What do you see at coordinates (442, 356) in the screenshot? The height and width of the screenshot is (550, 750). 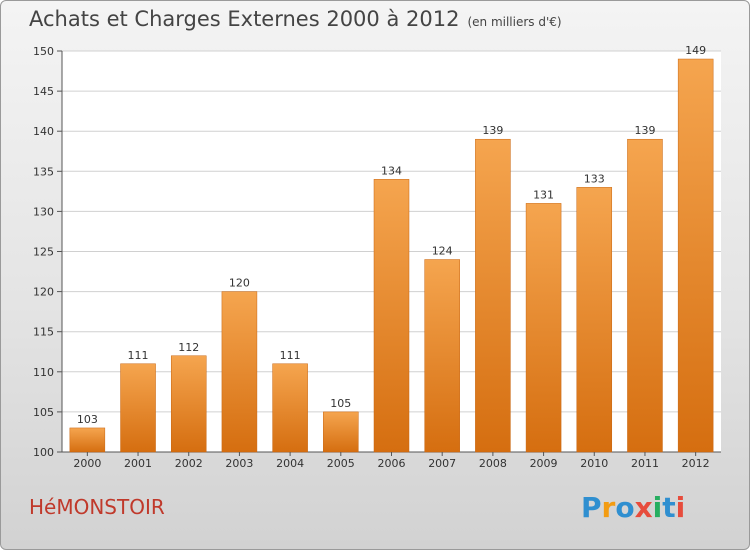 I see `bar-2007` at bounding box center [442, 356].